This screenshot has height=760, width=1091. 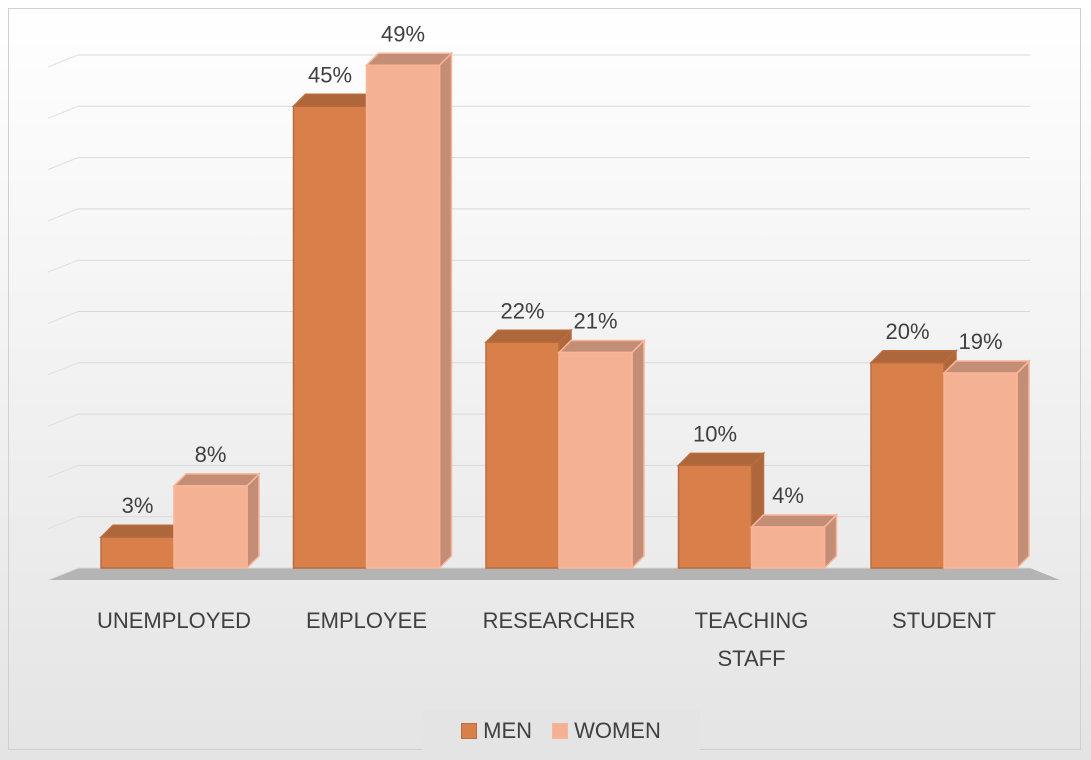 I want to click on value-label: 20%, so click(x=907, y=331).